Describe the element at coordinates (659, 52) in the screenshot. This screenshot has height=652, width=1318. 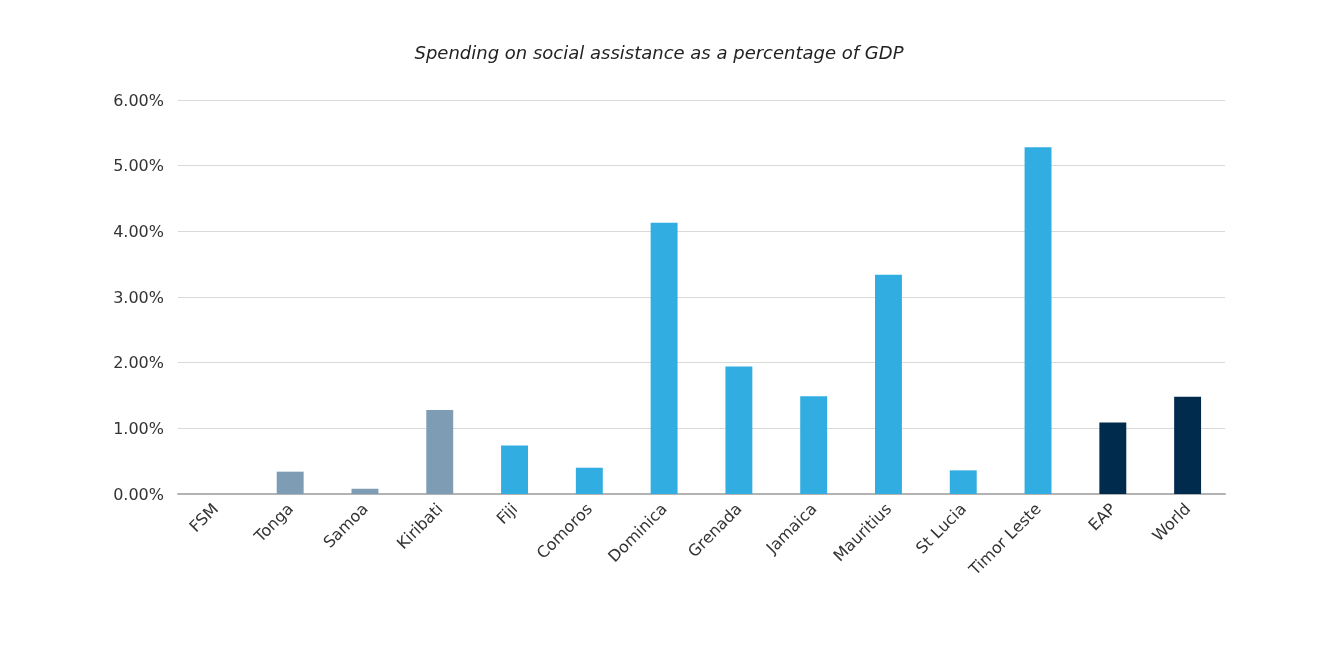
I see `chart-title: Spending on social assistance as a percentage of GDP` at that location.